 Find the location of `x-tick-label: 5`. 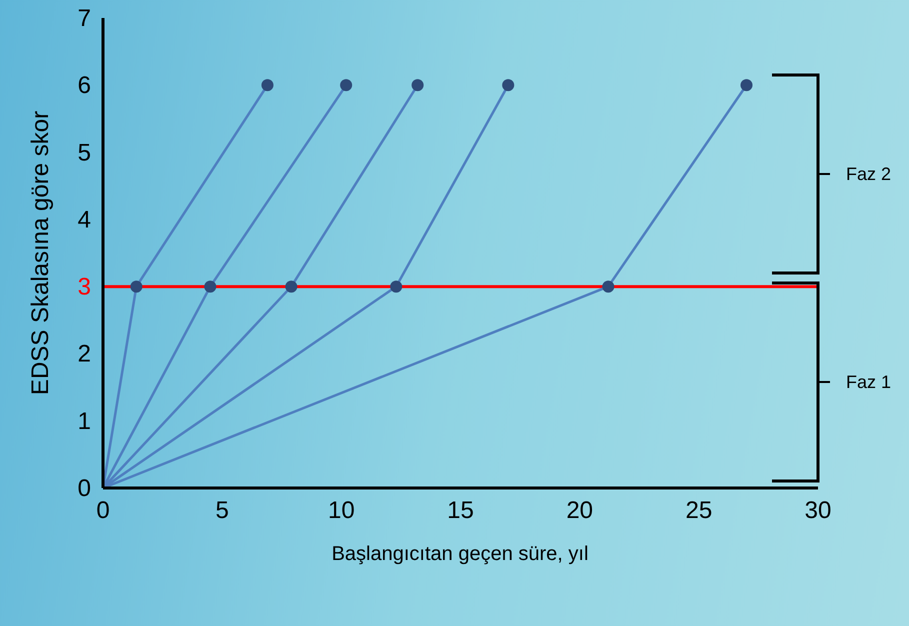

x-tick-label: 5 is located at coordinates (222, 510).